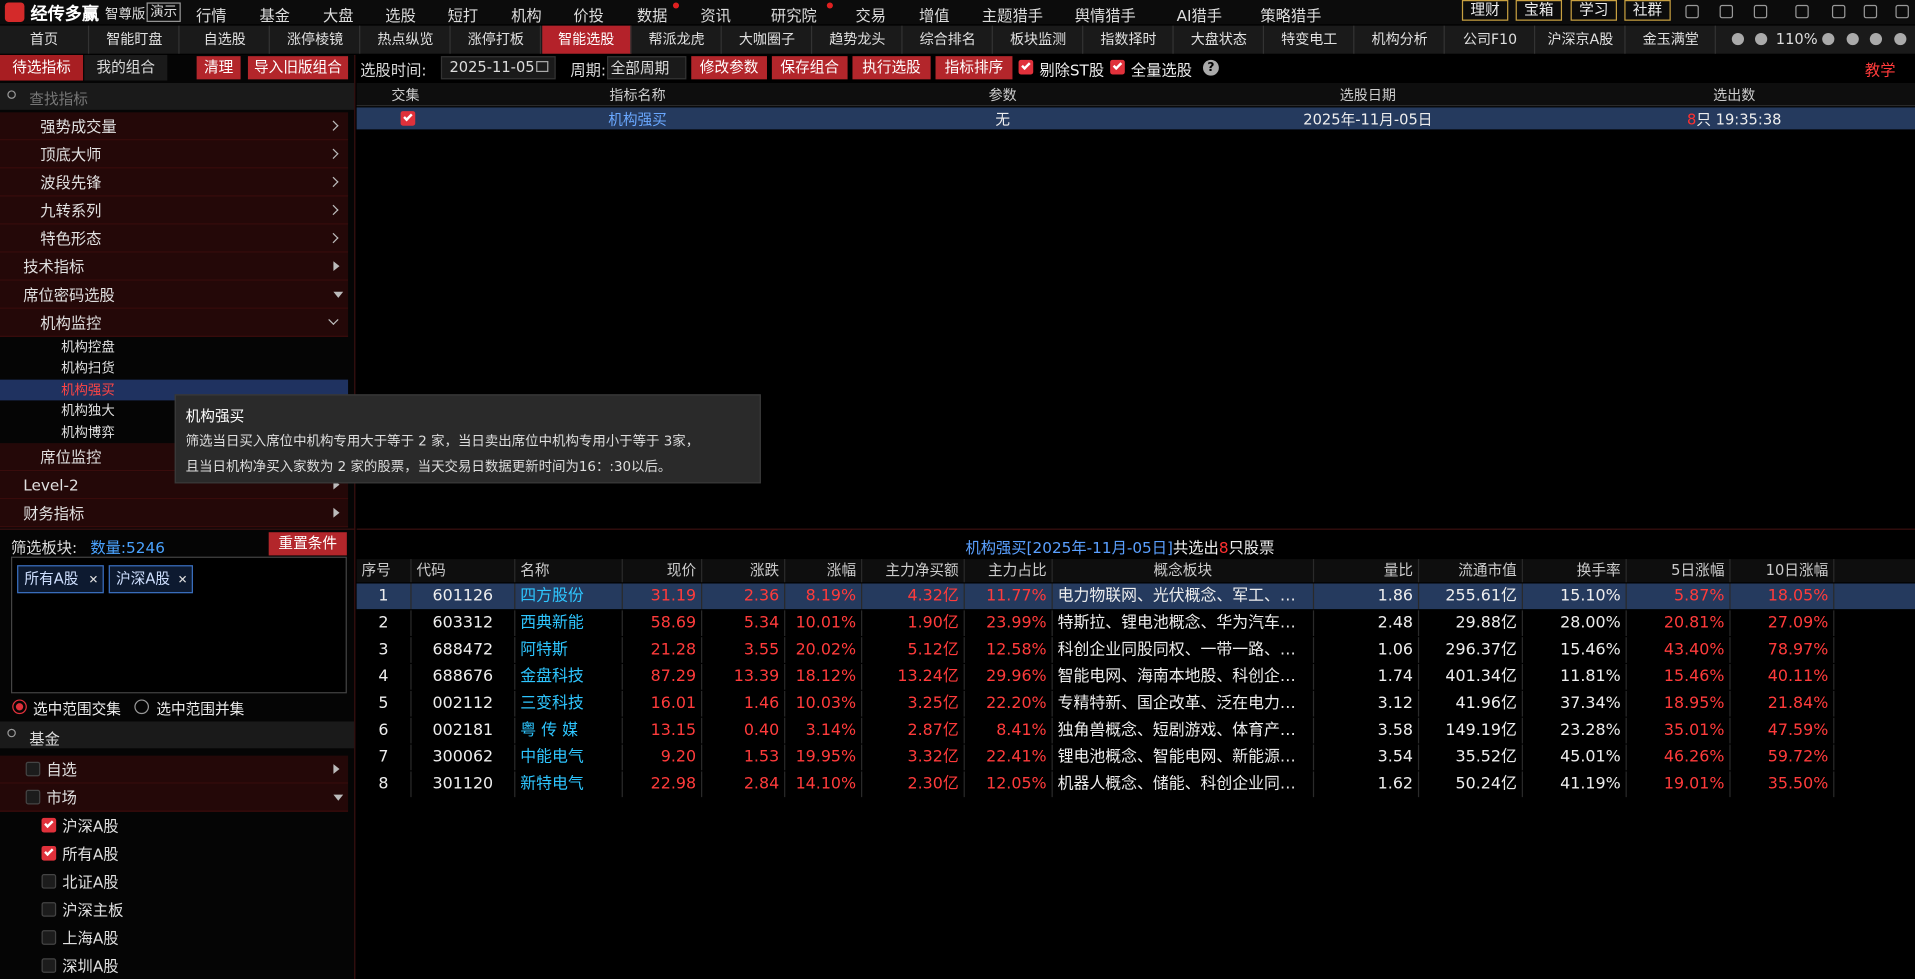  I want to click on tree-item: 九转系列, so click(174, 210).